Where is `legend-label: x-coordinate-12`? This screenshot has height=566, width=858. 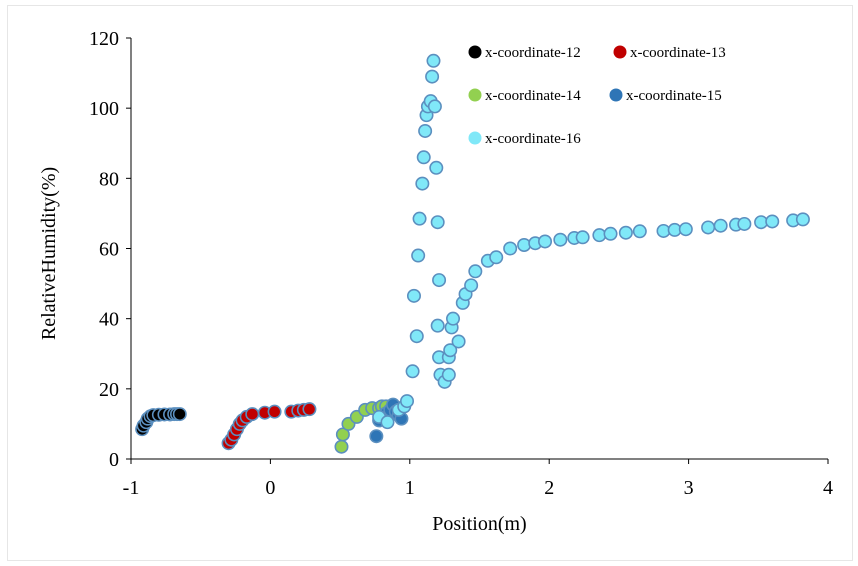 legend-label: x-coordinate-12 is located at coordinates (533, 53).